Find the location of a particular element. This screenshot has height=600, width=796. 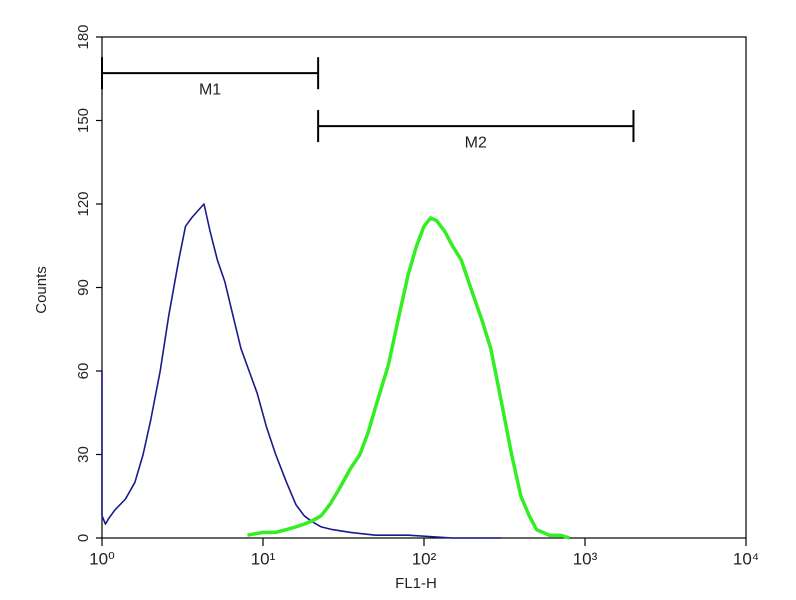

y-tick-label: 0 is located at coordinates (83, 538).